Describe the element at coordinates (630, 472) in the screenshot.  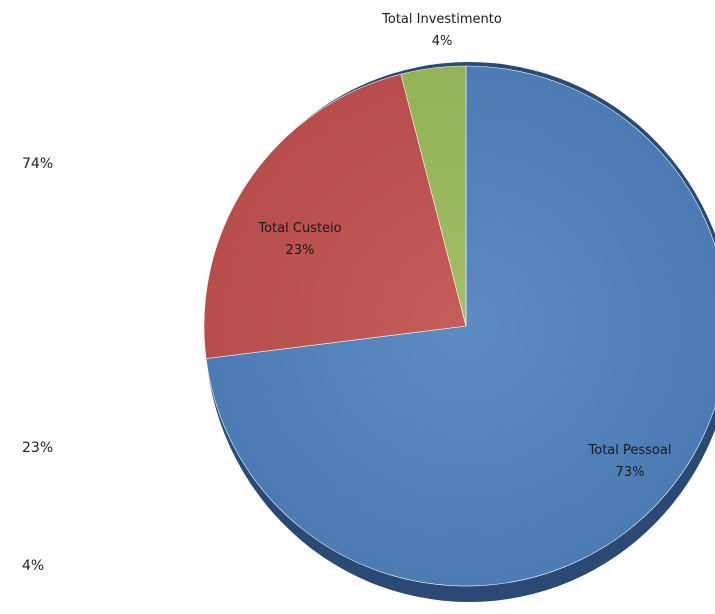
I see `slice-value-label: 73%` at that location.